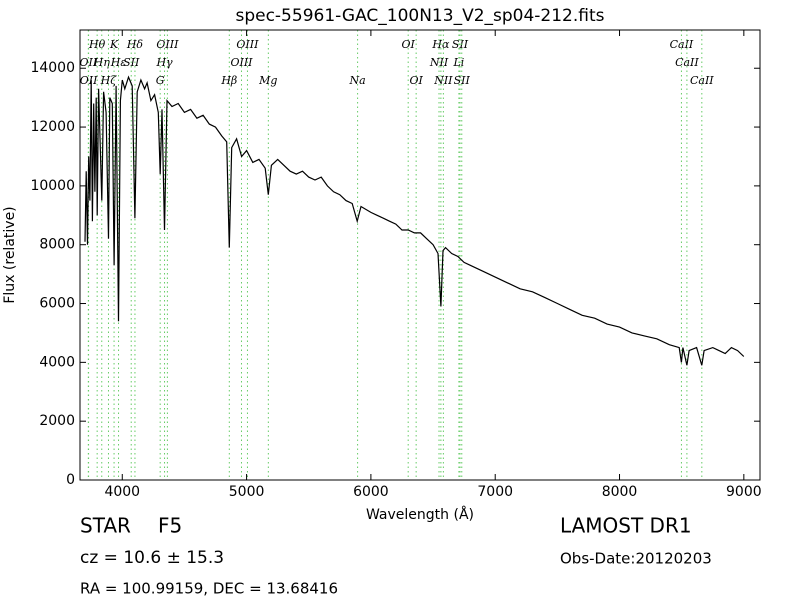  I want to click on spectral-line-label: Hα, so click(440, 44).